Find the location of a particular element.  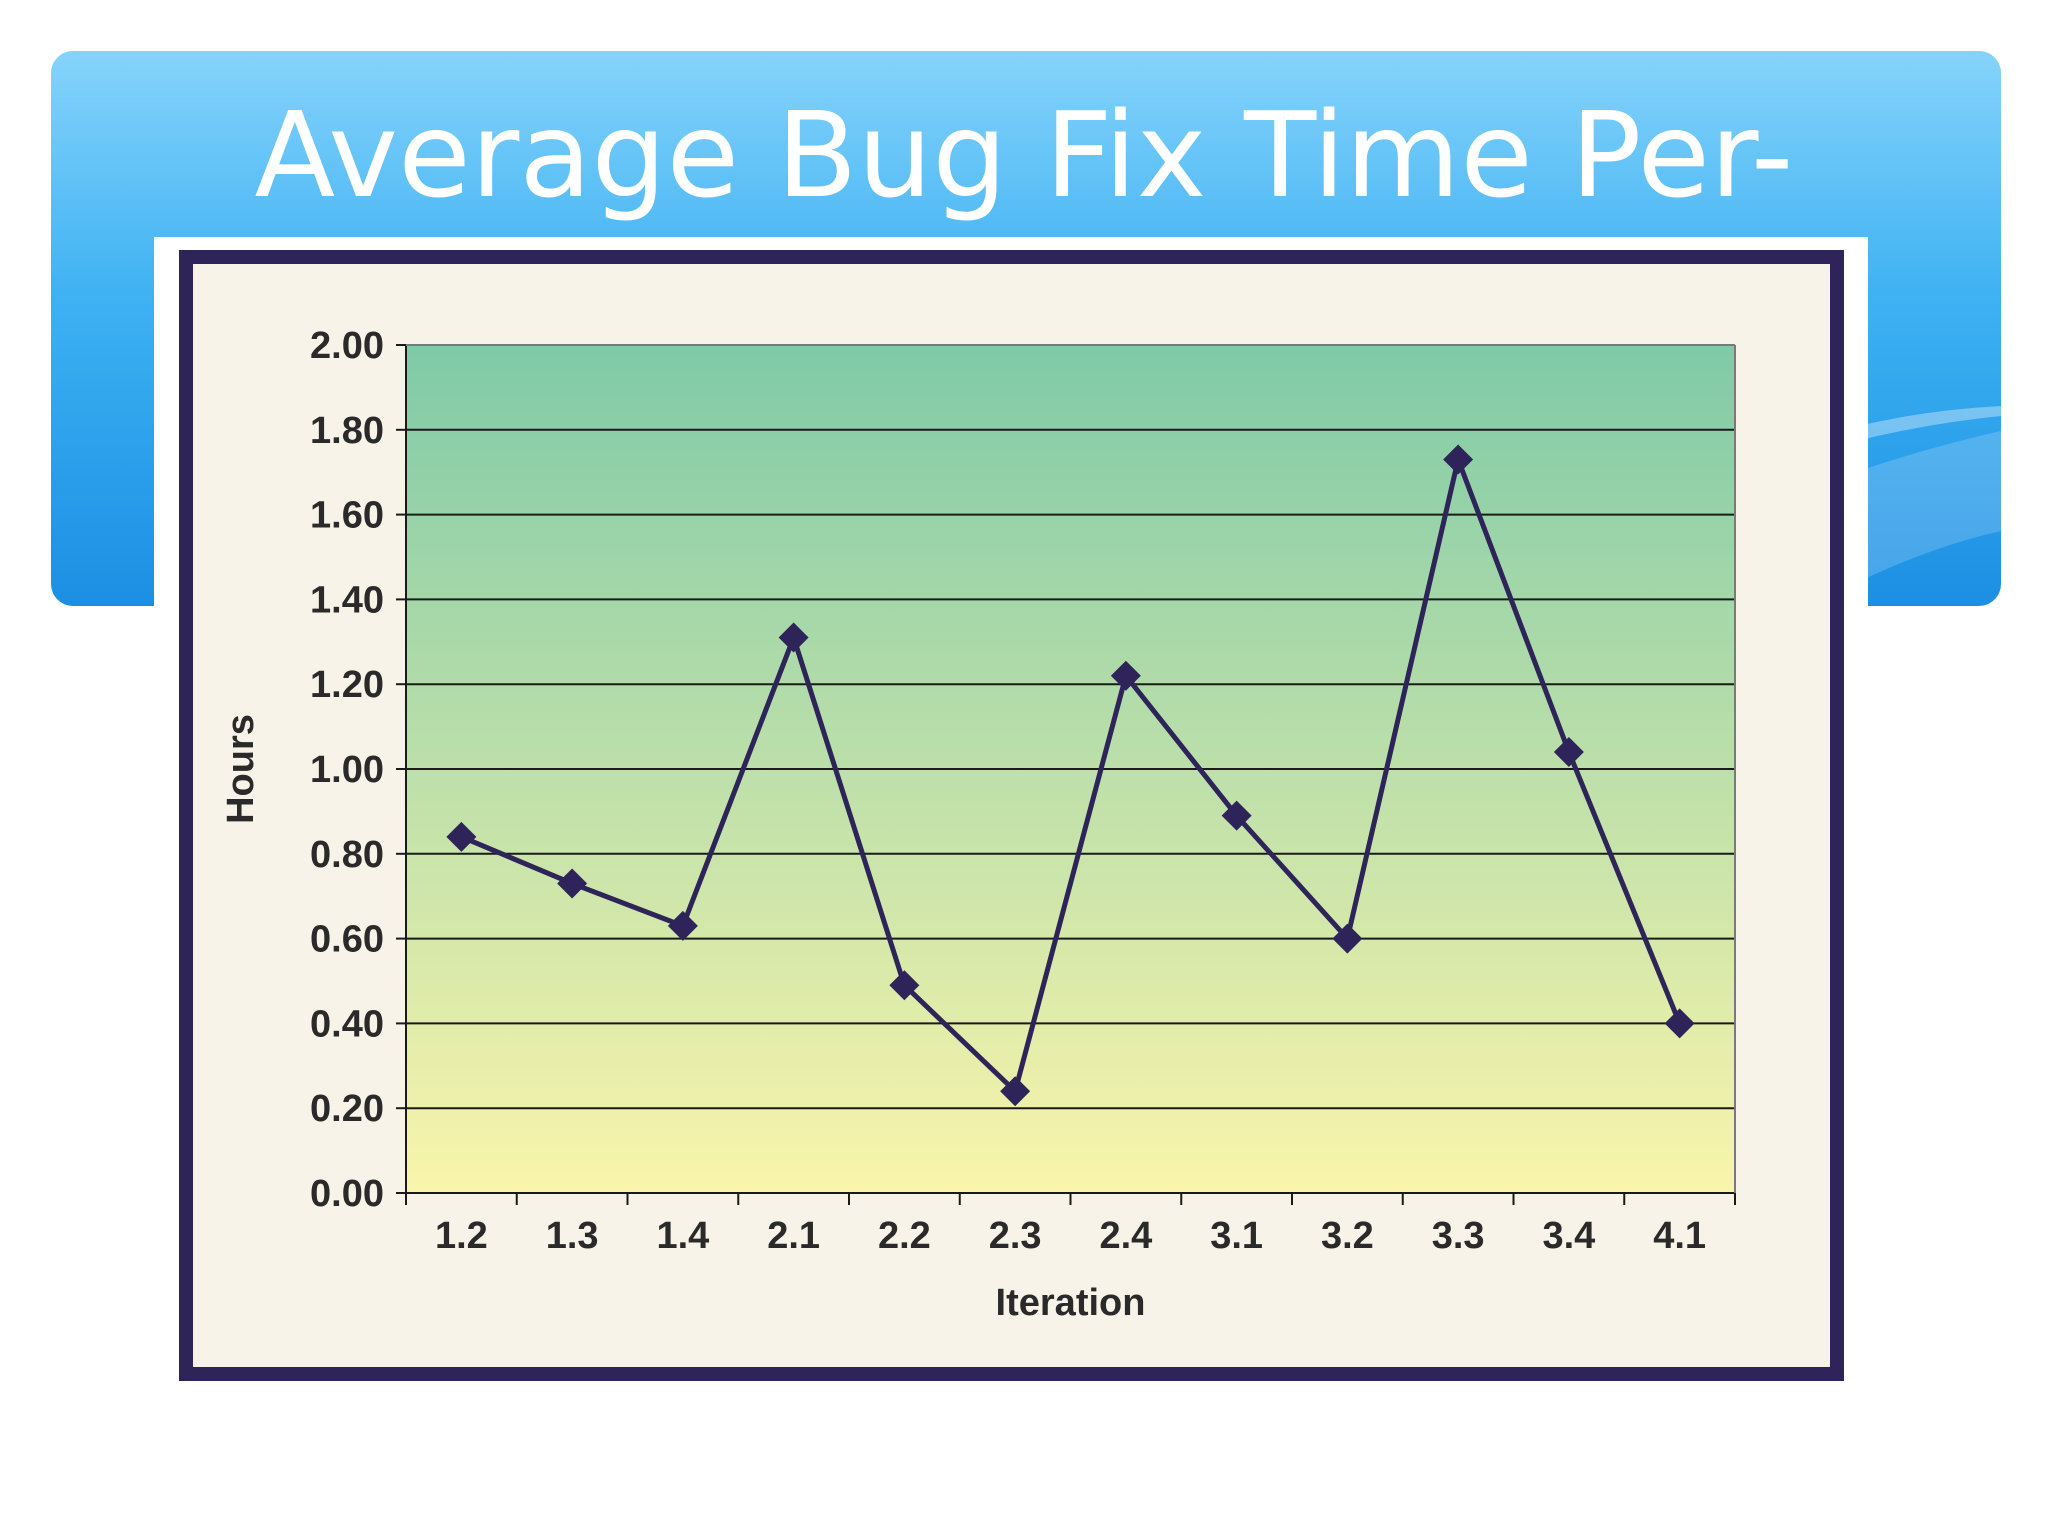

y-tick-label: 1.40 is located at coordinates (347, 600).